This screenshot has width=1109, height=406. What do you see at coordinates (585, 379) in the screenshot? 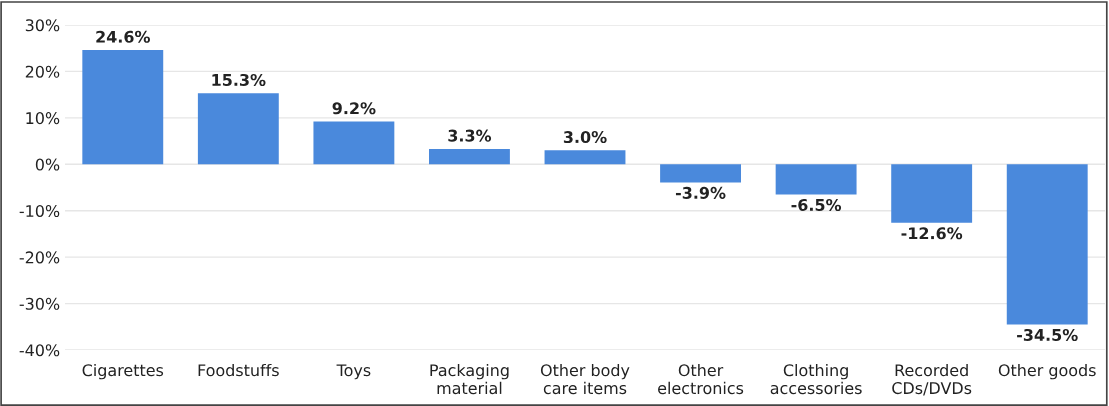
I see `x-tick-label: Other body care items` at bounding box center [585, 379].